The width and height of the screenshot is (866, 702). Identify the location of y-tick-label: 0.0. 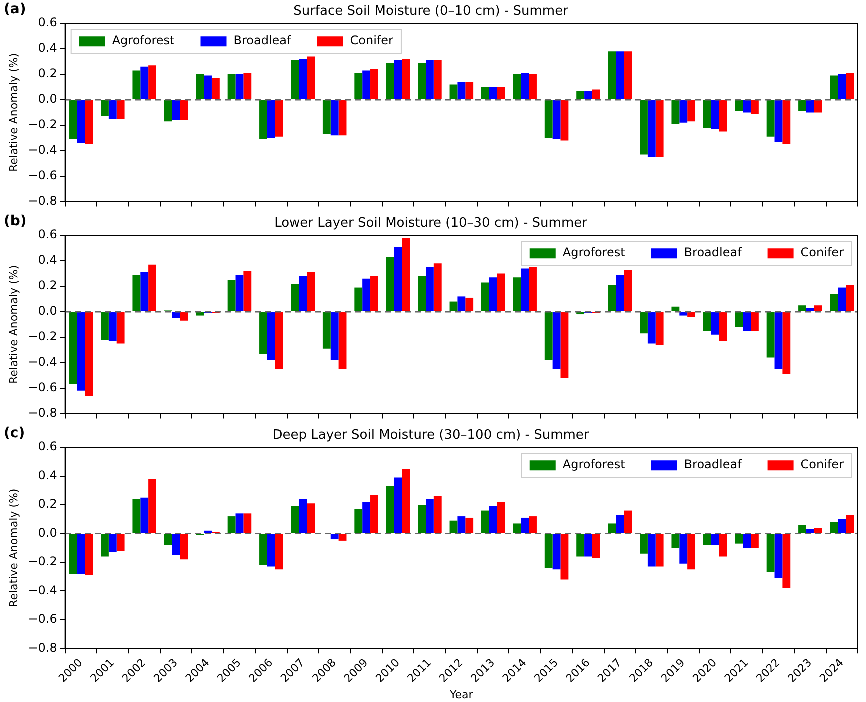
(48, 533).